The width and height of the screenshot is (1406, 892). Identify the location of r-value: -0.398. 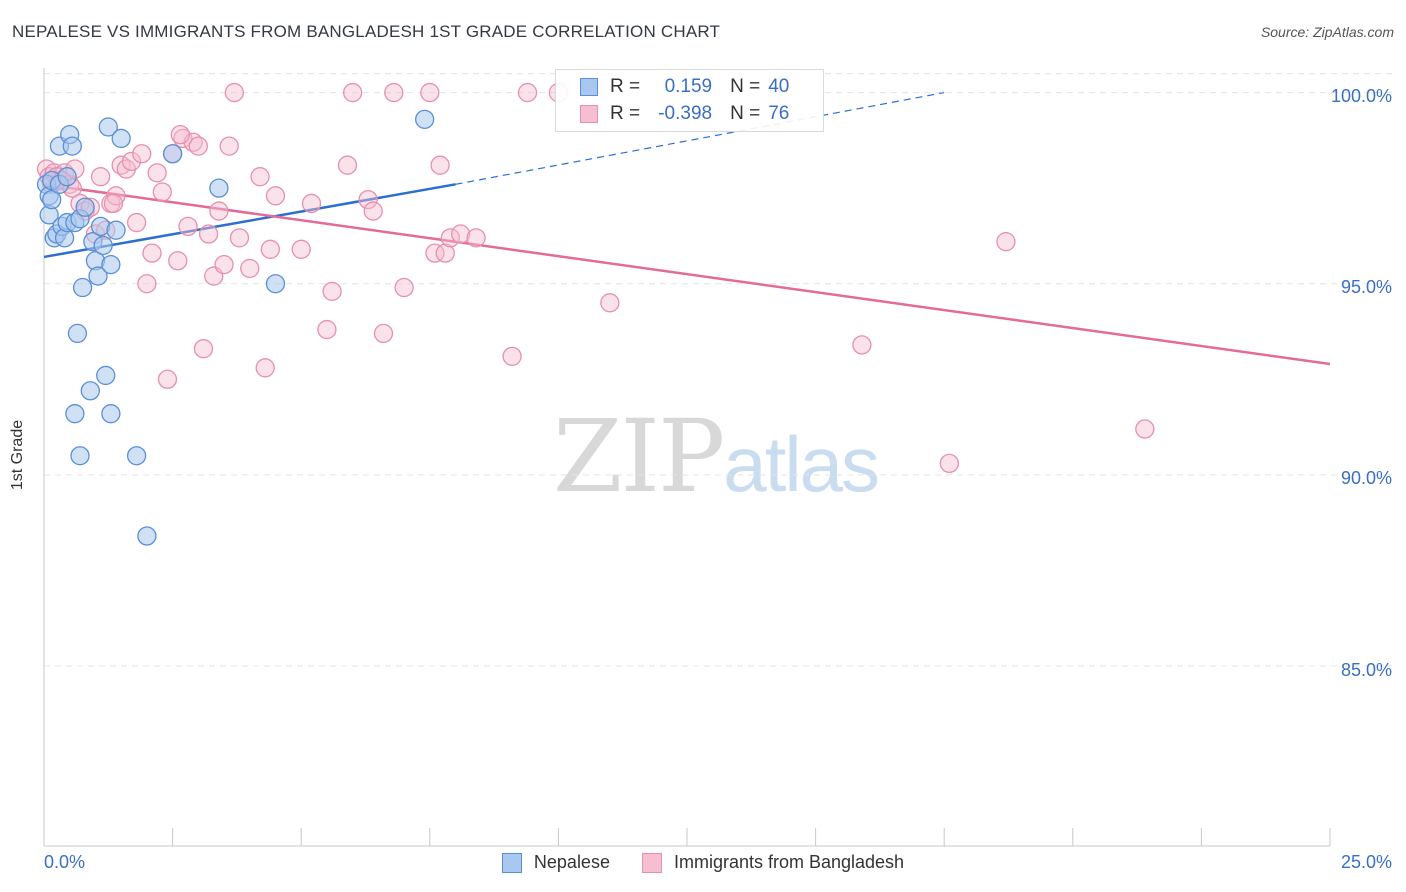
(685, 113).